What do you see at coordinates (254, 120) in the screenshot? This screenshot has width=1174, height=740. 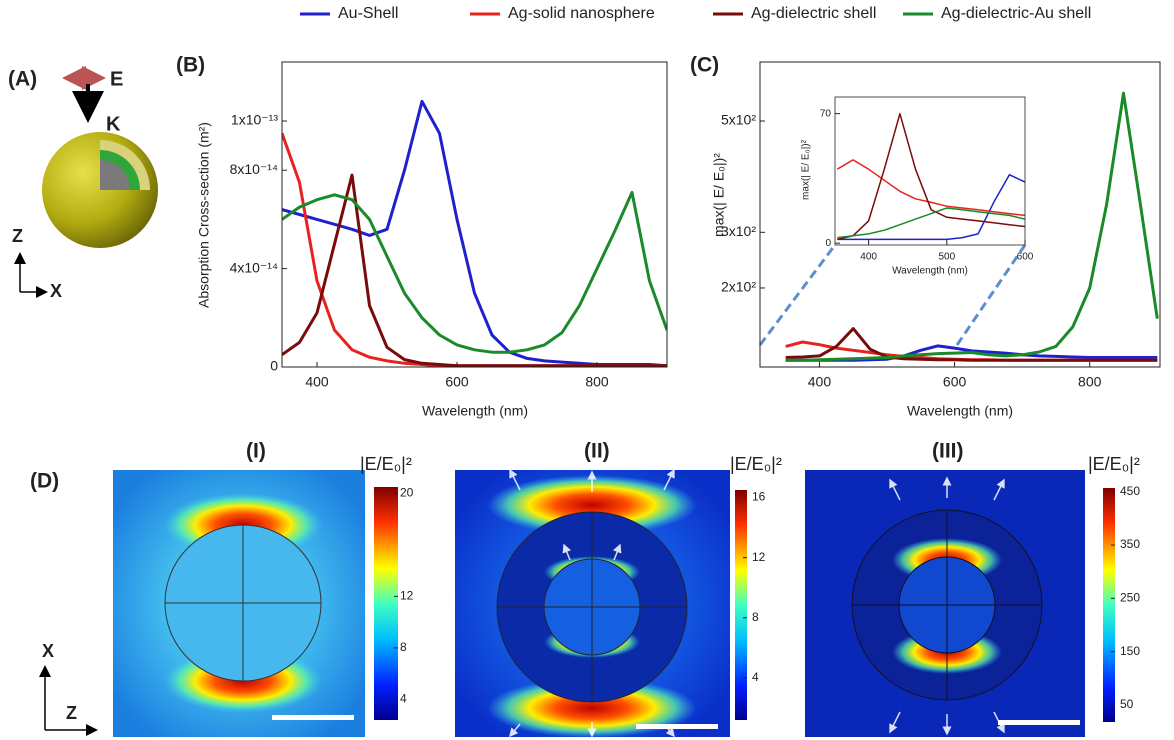 I see `y-tick-label: 1x10⁻¹³` at bounding box center [254, 120].